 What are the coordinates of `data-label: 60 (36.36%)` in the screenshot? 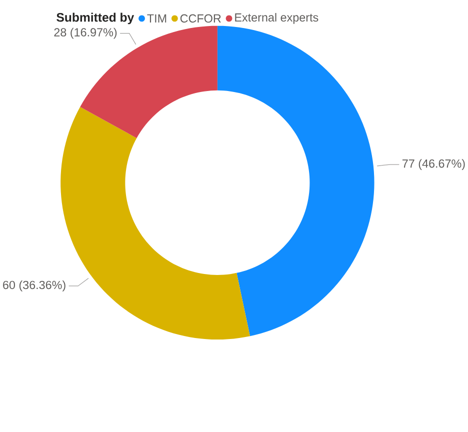 It's located at (34, 286).